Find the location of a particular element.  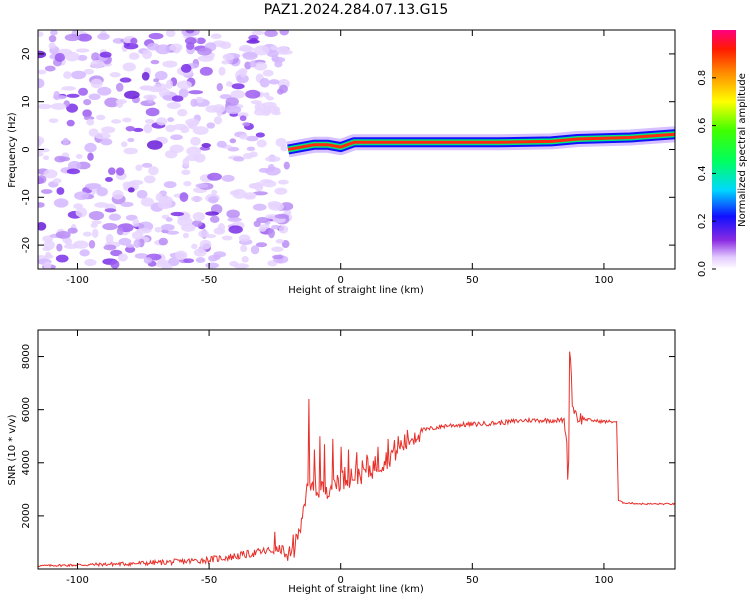

colorbar-gradient is located at coordinates (724, 149).